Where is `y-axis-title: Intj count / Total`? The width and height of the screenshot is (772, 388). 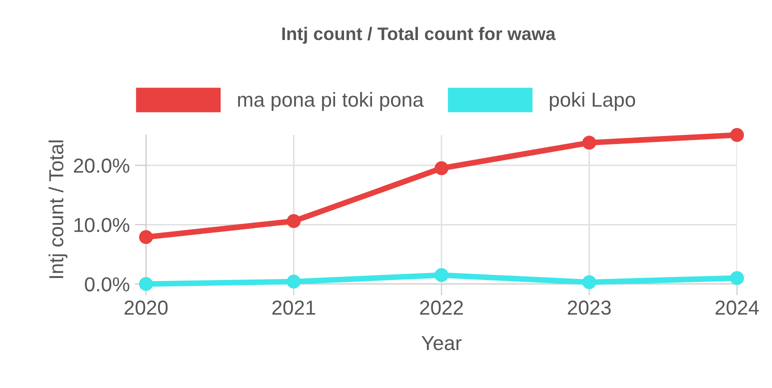
y-axis-title: Intj count / Total is located at coordinates (58, 209).